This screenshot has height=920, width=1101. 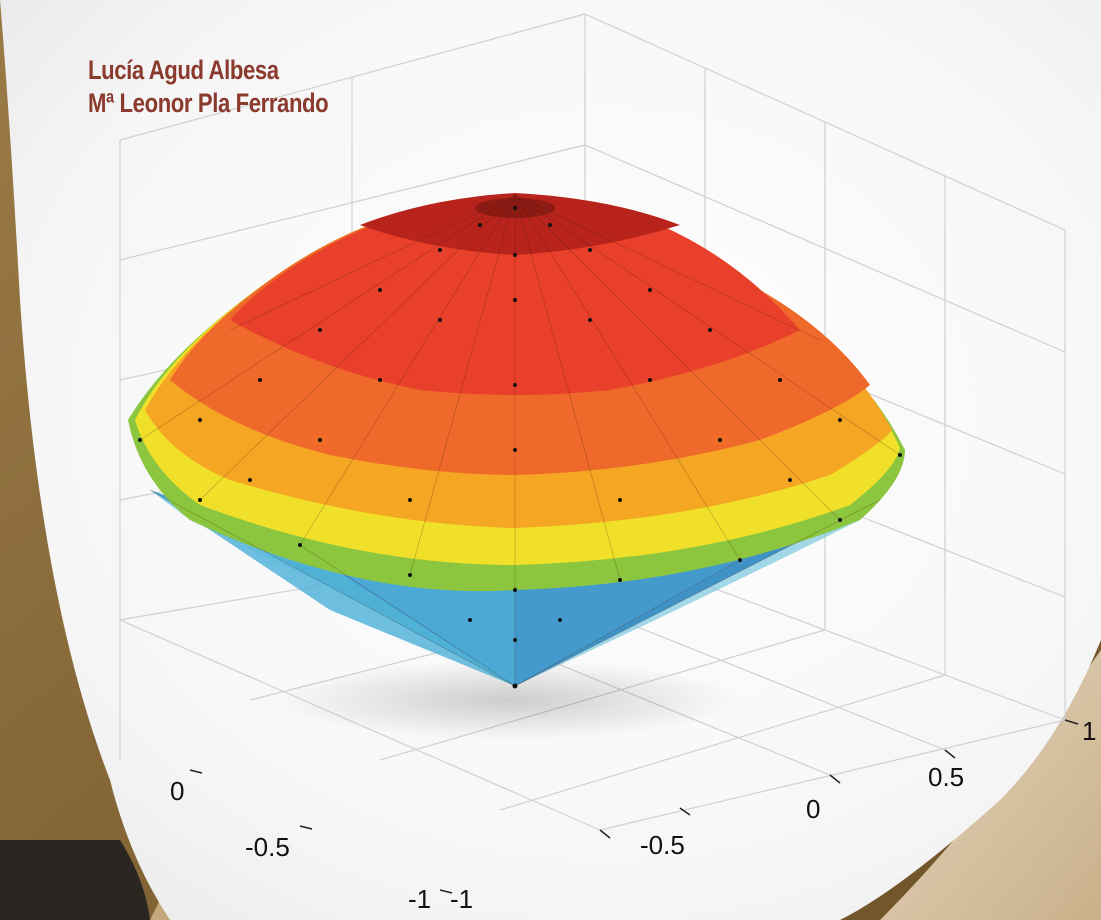 What do you see at coordinates (208, 103) in the screenshot?
I see `author-name-2: Mª Leonor Pla Ferrando` at bounding box center [208, 103].